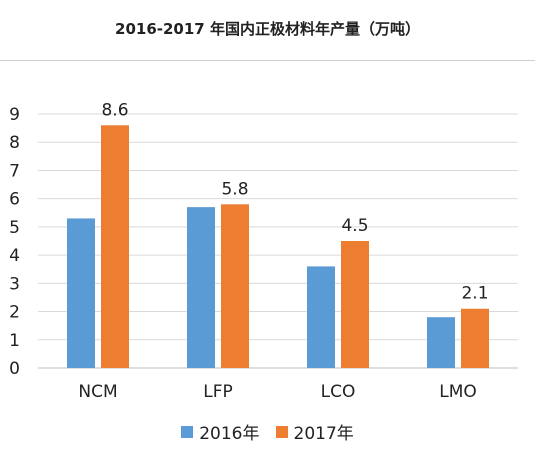  What do you see at coordinates (14, 256) in the screenshot?
I see `y-tick-label: 4` at bounding box center [14, 256].